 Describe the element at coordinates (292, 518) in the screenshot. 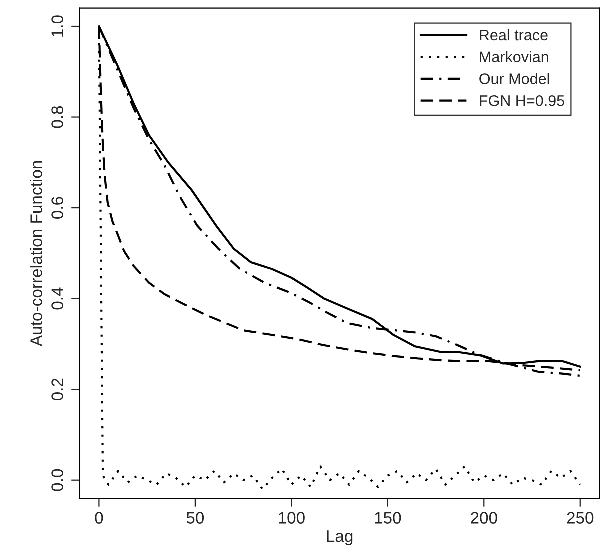

I see `x-tick-label: 100` at that location.